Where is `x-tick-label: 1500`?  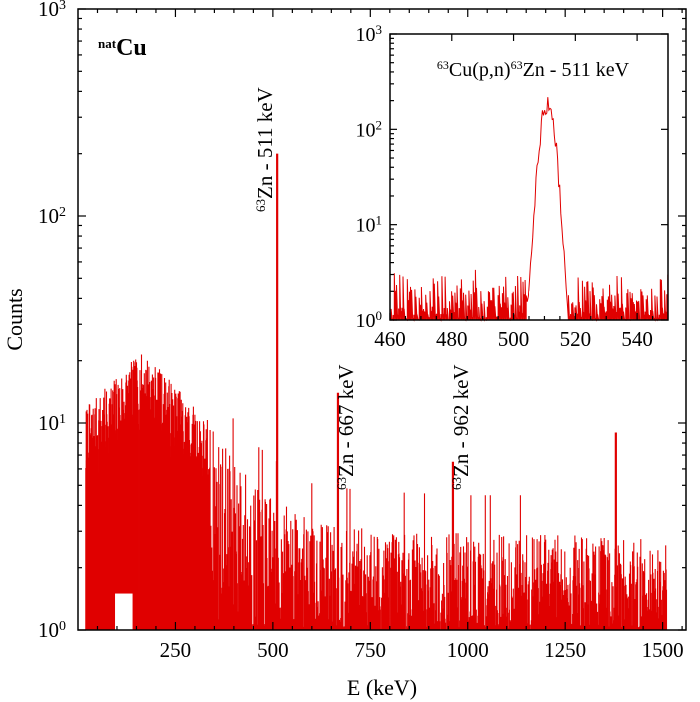
x-tick-label: 1500 is located at coordinates (663, 650).